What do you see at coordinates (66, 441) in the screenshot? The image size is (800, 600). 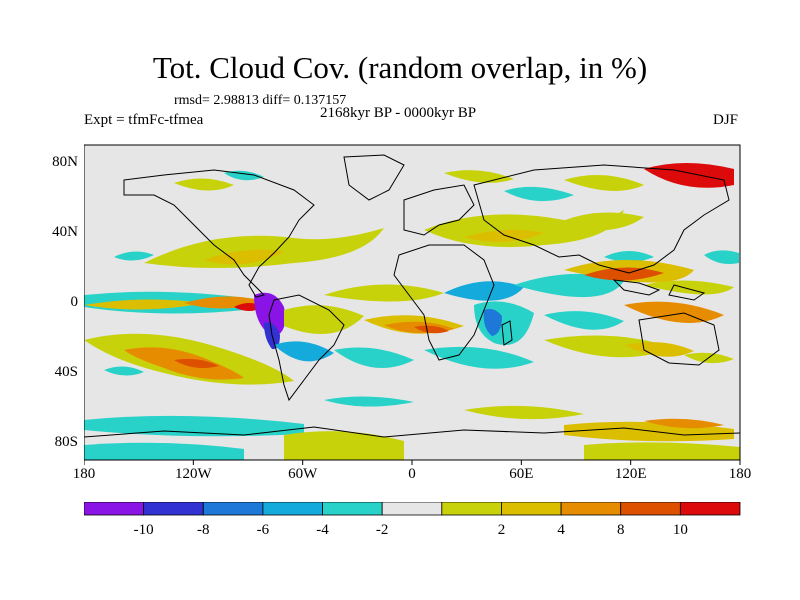 I see `y-tick-label: 80S` at bounding box center [66, 441].